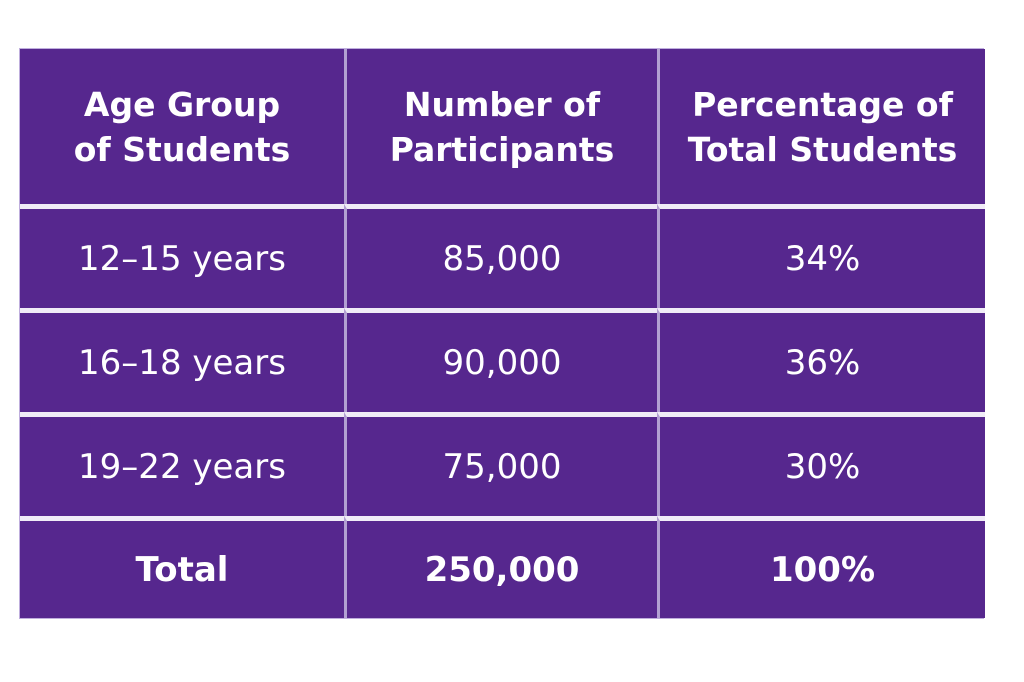 The image size is (1024, 682). I want to click on table-total-label: Total, so click(182, 567).